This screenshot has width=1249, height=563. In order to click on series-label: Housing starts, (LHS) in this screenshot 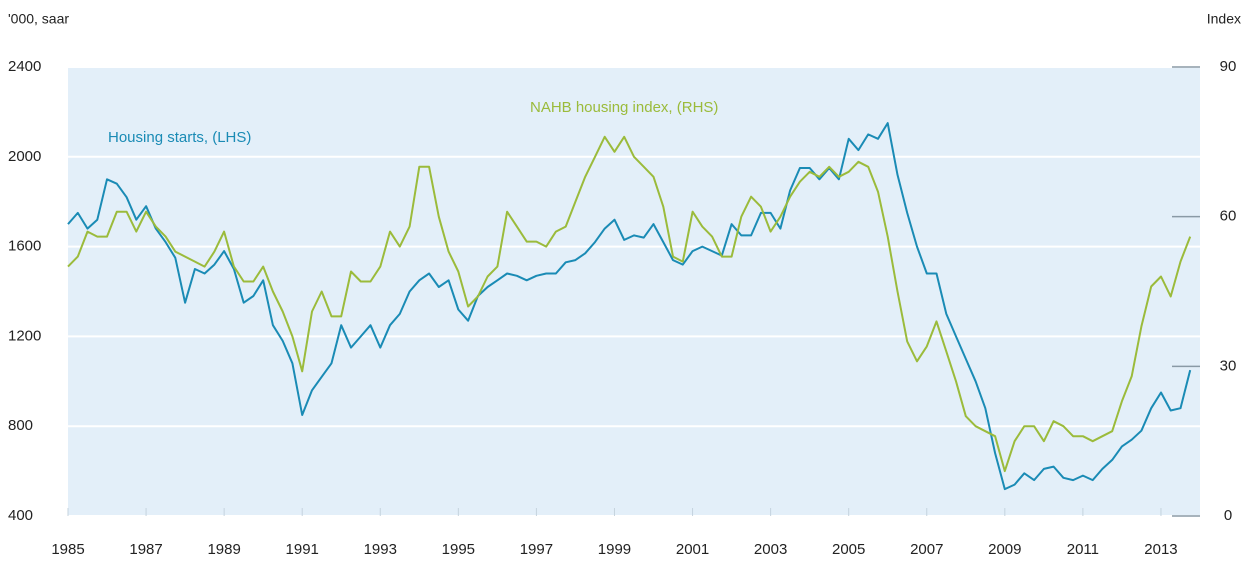, I will do `click(179, 137)`.